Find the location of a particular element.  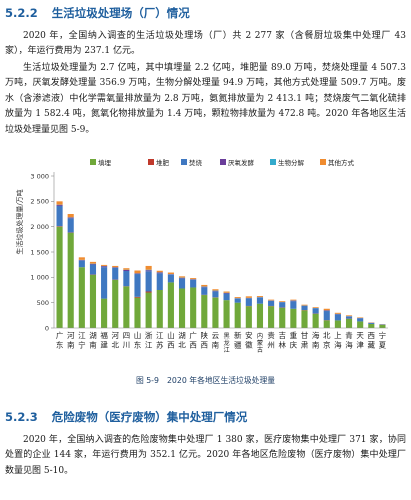

chart-legend: 填埋 堆肥 焚烧 厌氧发酵 生物分解 其他方式 is located at coordinates (222, 162).